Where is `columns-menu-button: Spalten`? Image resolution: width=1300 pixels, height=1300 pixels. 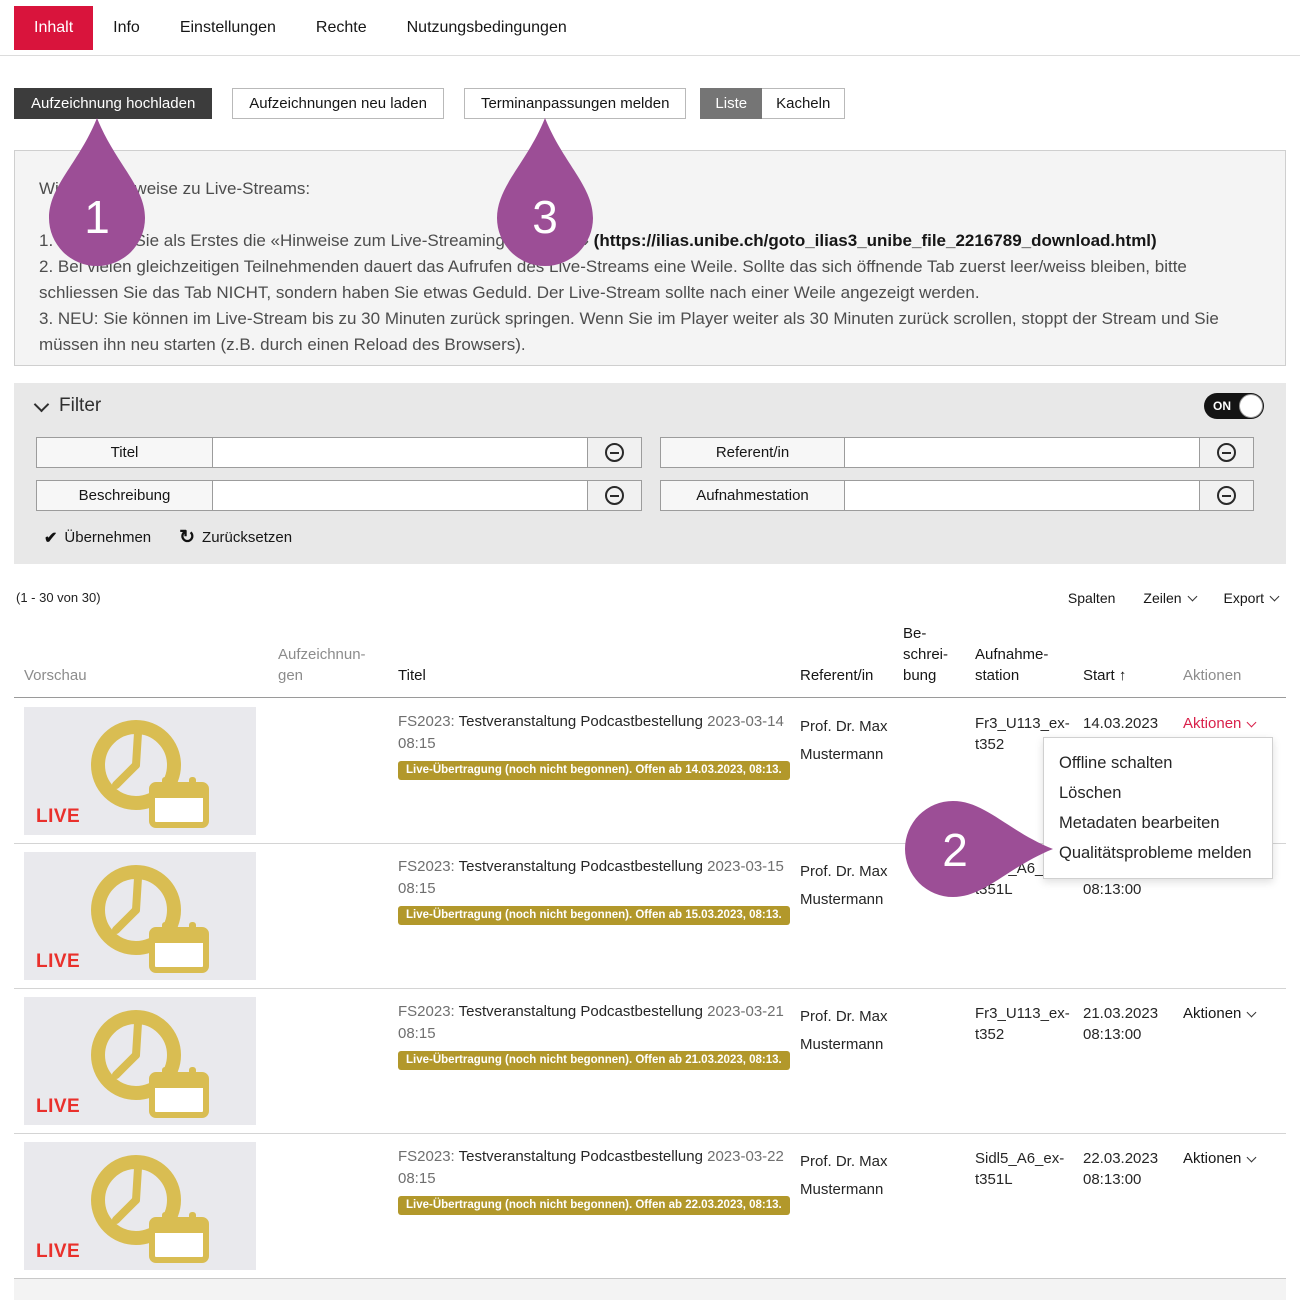 columns-menu-button: Spalten is located at coordinates (1091, 598).